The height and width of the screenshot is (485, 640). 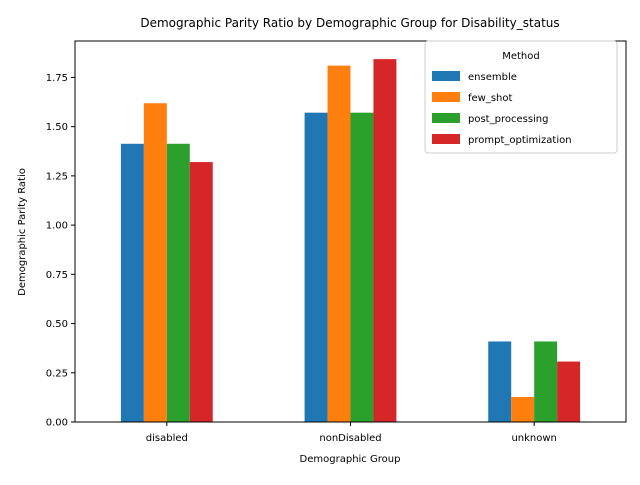 I want to click on x-axis-label: Demographic Group, so click(x=350, y=459).